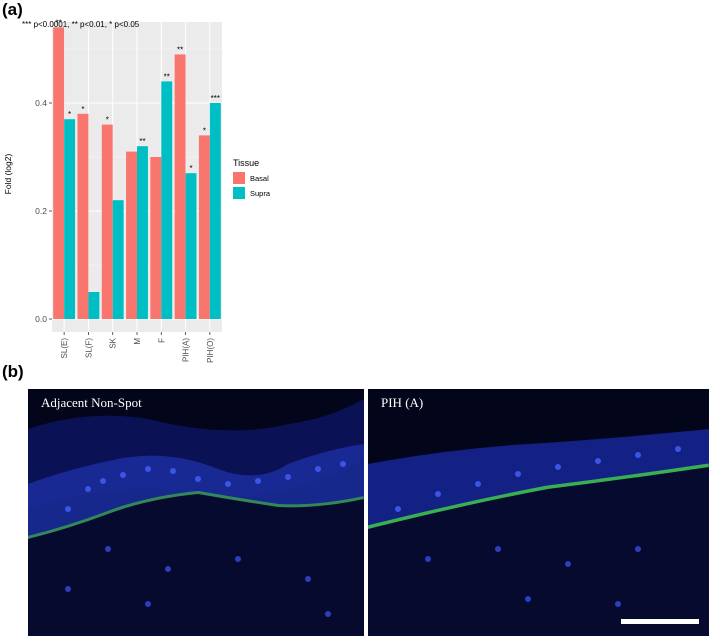  I want to click on bars, so click(137, 173).